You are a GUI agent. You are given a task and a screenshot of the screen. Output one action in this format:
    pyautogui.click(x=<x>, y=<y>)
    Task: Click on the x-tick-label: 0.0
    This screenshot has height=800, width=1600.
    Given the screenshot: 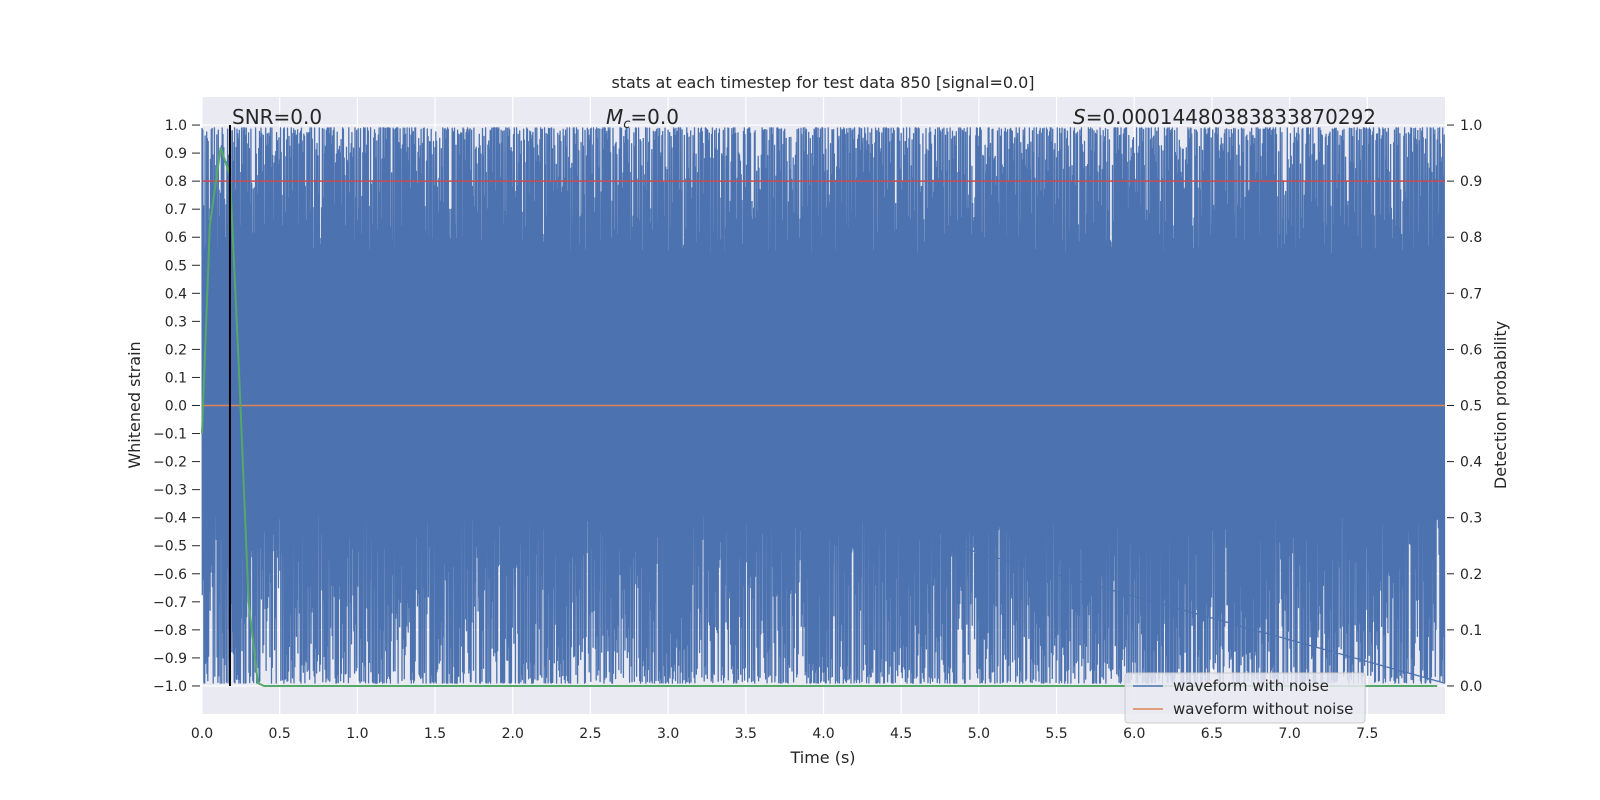 What is the action you would take?
    pyautogui.click(x=202, y=734)
    